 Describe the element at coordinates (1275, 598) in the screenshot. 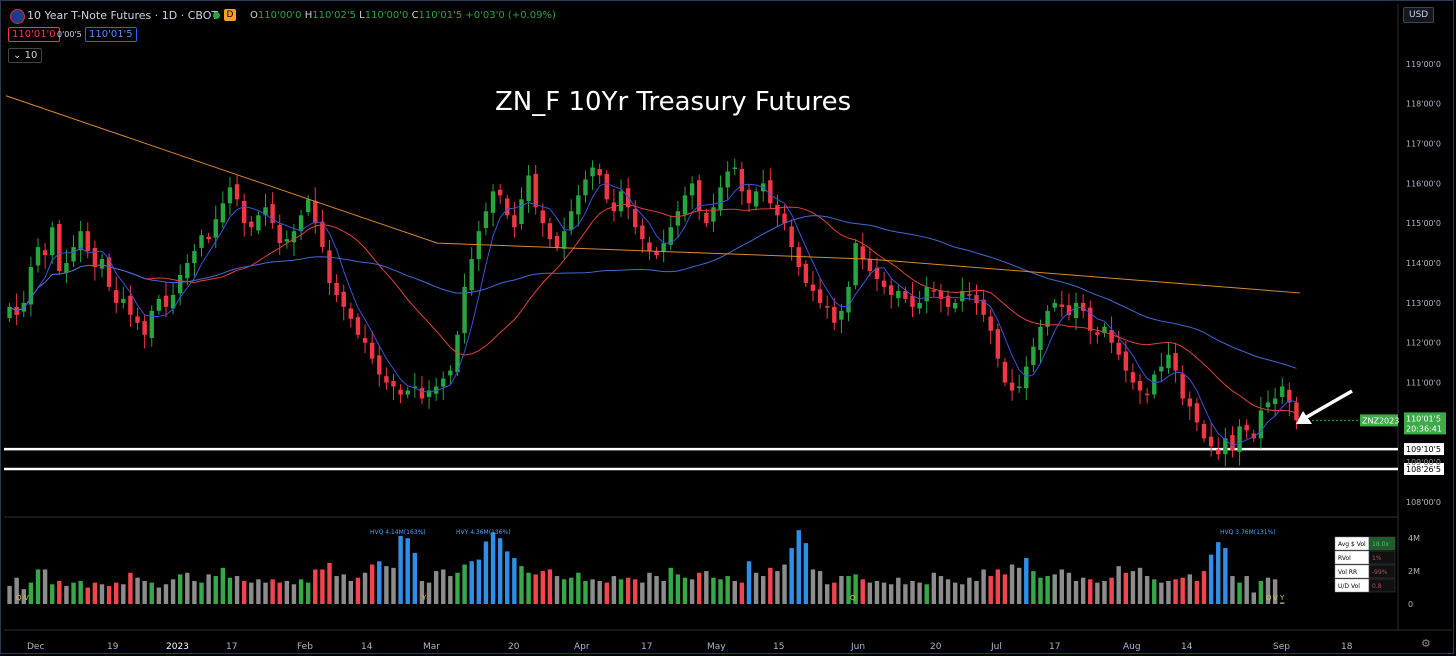

I see `volume-marker: V` at that location.